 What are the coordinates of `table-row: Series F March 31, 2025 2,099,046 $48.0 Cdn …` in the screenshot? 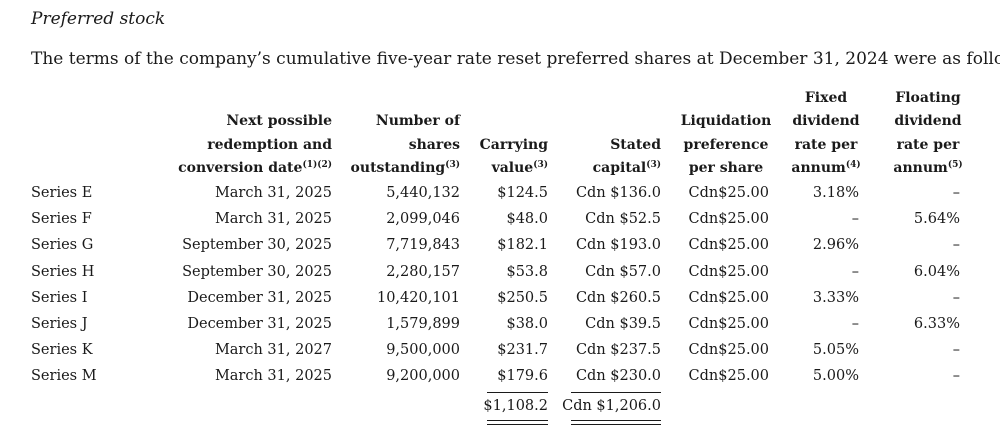 It's located at (500, 224).